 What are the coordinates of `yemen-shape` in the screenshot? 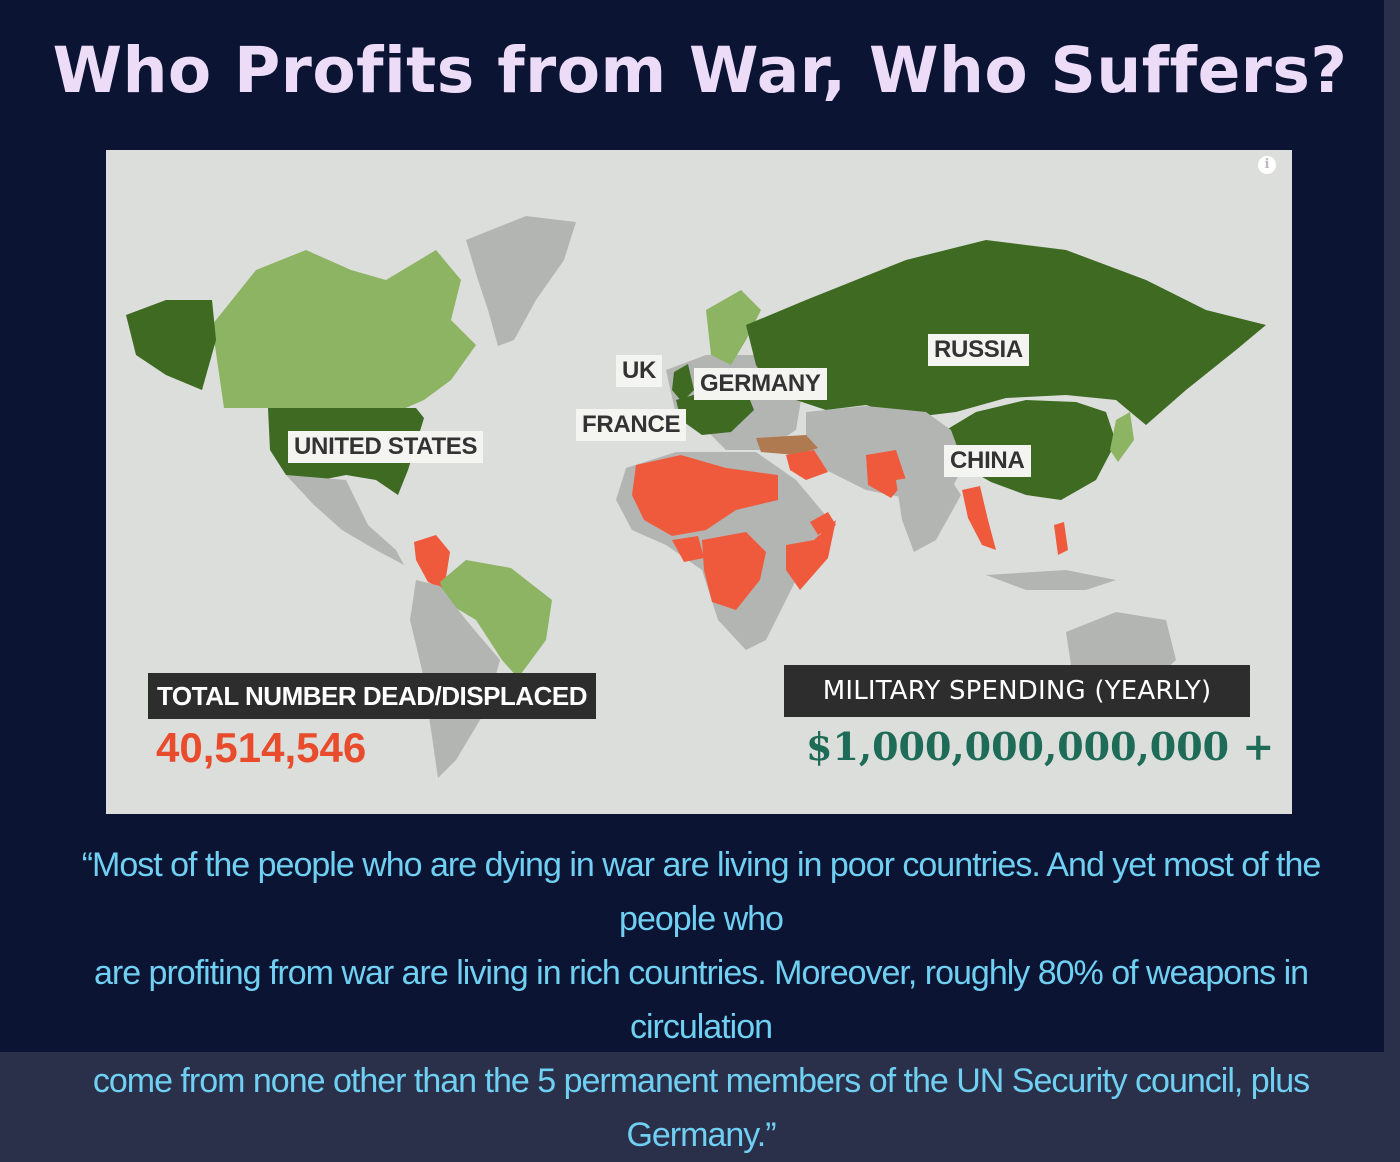 It's located at (823, 523).